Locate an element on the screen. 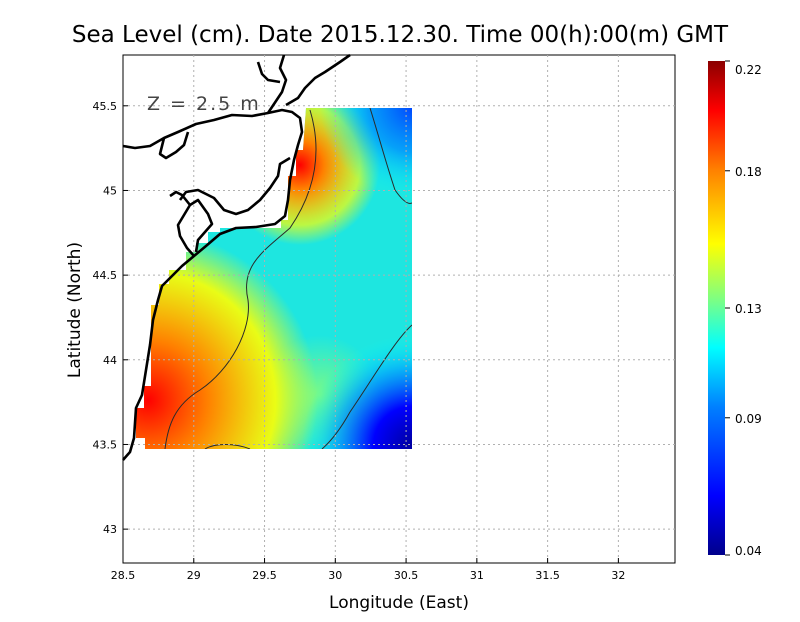  y-tick-label: 45.5 is located at coordinates (105, 106).